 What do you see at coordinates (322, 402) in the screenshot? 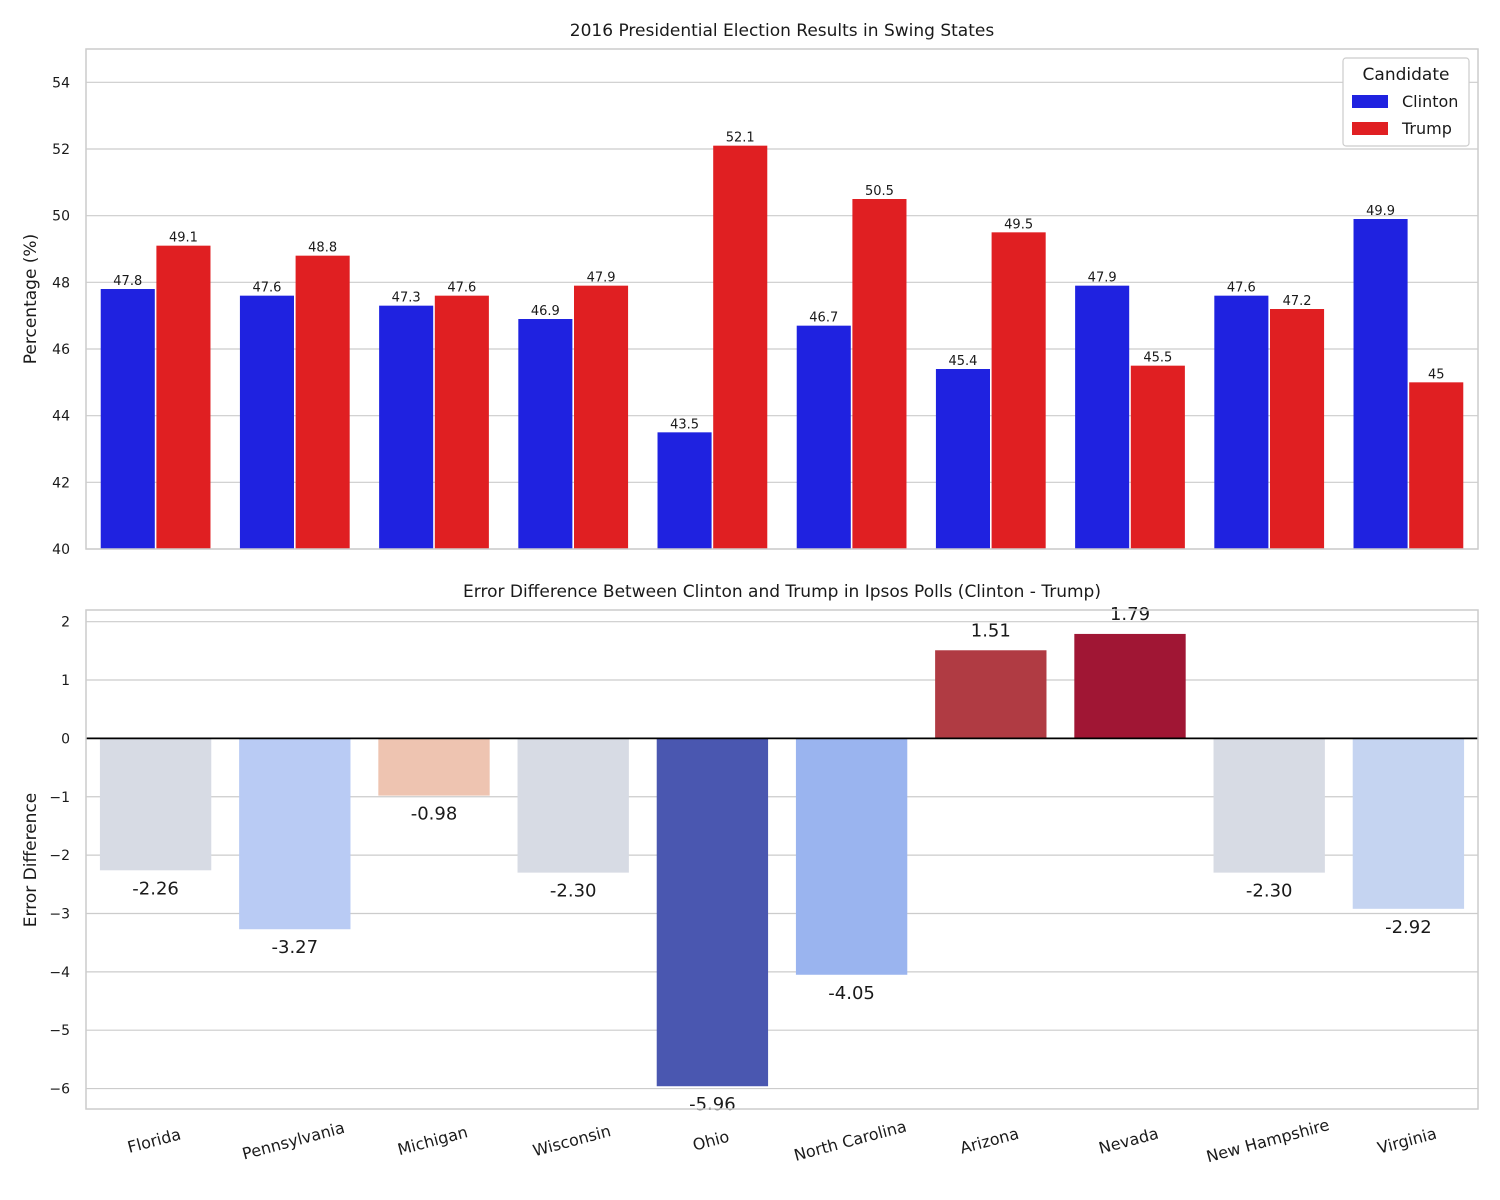
I see `bar-trump-pennsylvania` at bounding box center [322, 402].